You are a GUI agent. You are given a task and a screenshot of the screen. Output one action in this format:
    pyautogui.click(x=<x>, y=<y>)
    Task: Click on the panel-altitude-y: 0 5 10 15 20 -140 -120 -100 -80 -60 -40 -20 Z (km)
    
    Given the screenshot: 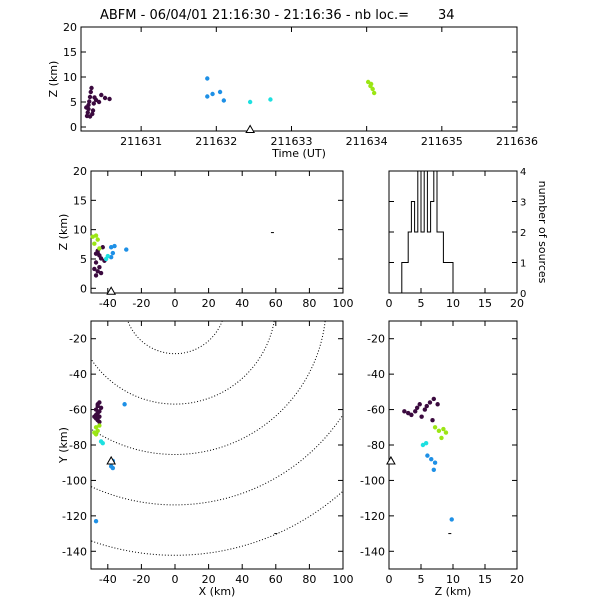 What is the action you would take?
    pyautogui.click(x=442, y=459)
    